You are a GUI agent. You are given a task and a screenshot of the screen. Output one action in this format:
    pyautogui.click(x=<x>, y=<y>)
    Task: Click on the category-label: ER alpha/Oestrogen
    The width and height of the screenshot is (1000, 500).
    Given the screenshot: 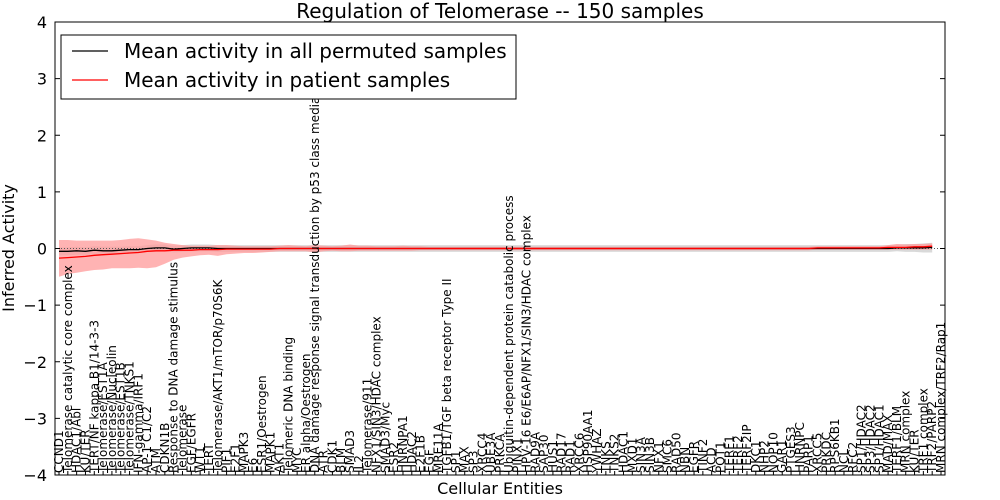 What is the action you would take?
    pyautogui.click(x=306, y=413)
    